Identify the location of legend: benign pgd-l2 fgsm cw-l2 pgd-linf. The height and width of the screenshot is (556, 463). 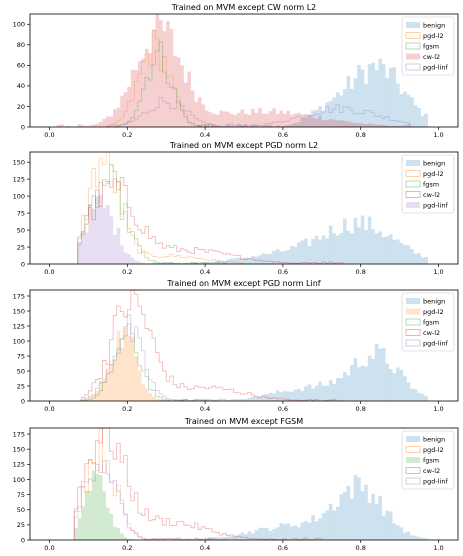
(428, 322).